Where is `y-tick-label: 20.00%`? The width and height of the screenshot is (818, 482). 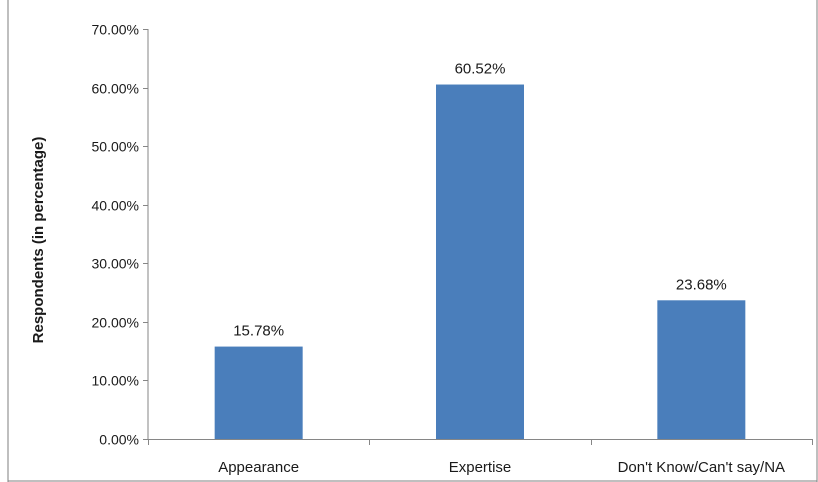
y-tick-label: 20.00% is located at coordinates (115, 323).